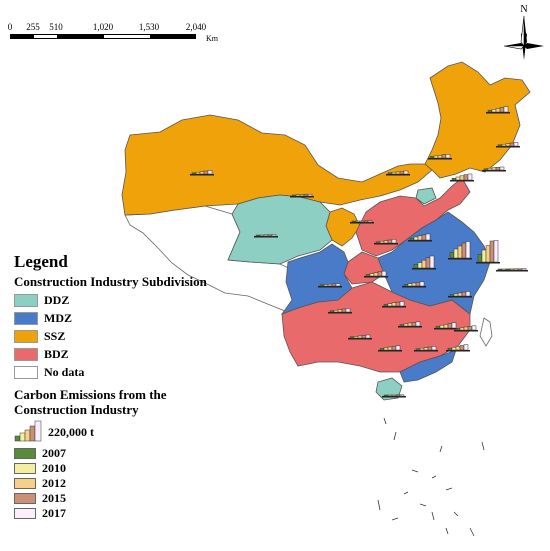 The image size is (550, 551). I want to click on subdivision-list: DDZ MDZ SSZ BDZ No data, so click(114, 336).